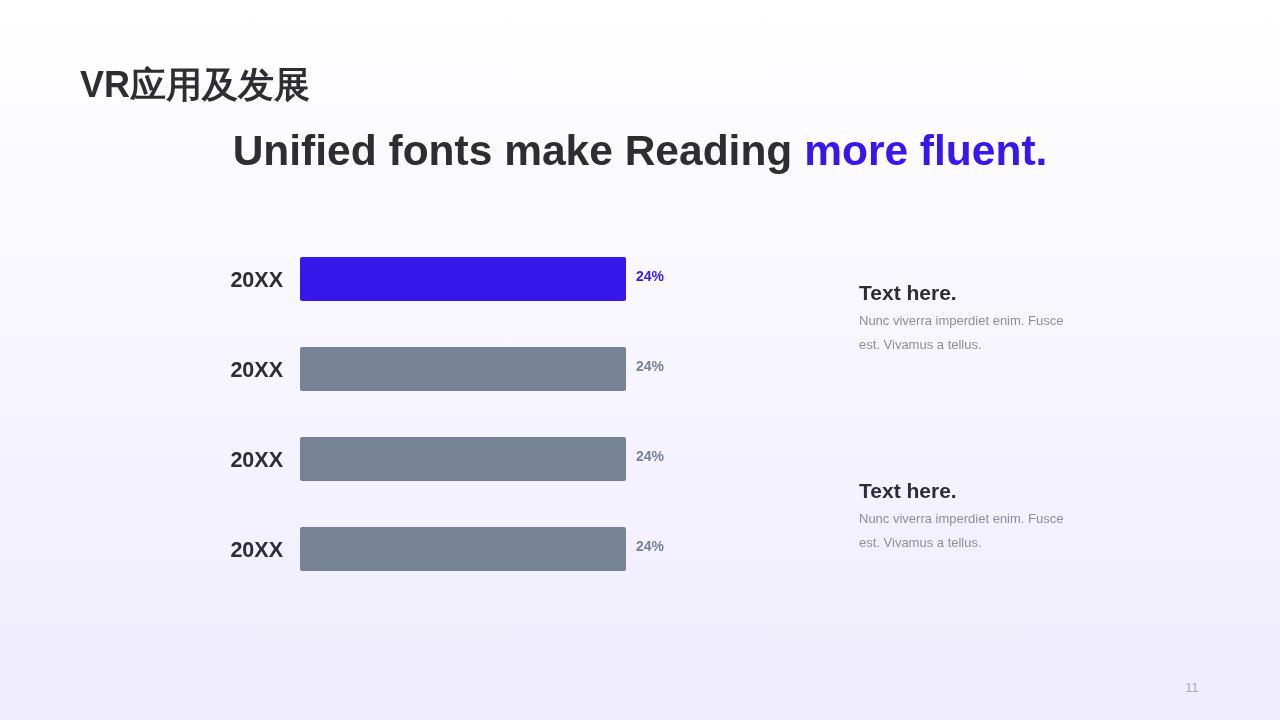  What do you see at coordinates (195, 84) in the screenshot?
I see `title: VR应用及发展` at bounding box center [195, 84].